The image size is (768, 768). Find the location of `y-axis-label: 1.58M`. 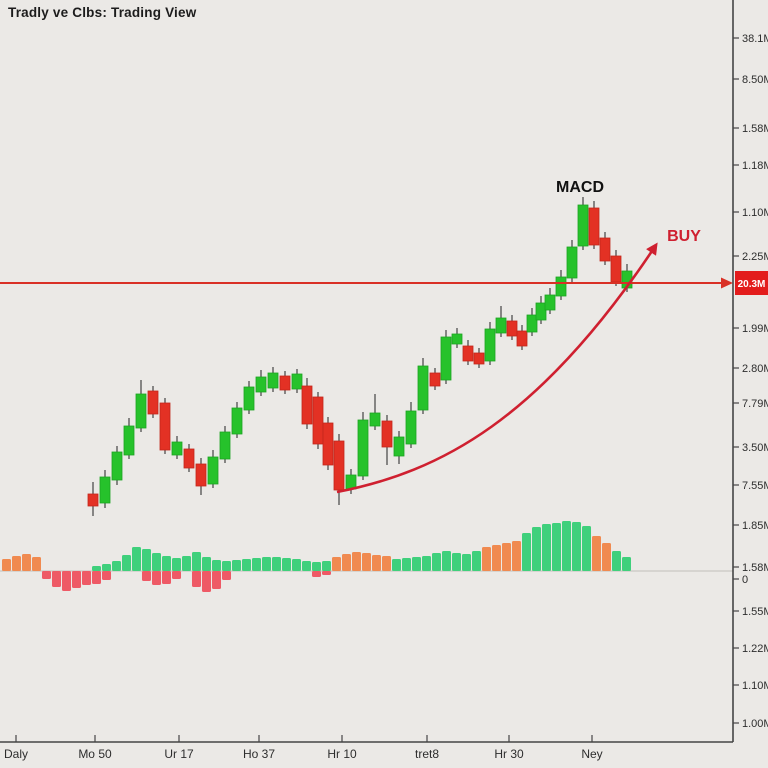

y-axis-label: 1.58M is located at coordinates (755, 568).